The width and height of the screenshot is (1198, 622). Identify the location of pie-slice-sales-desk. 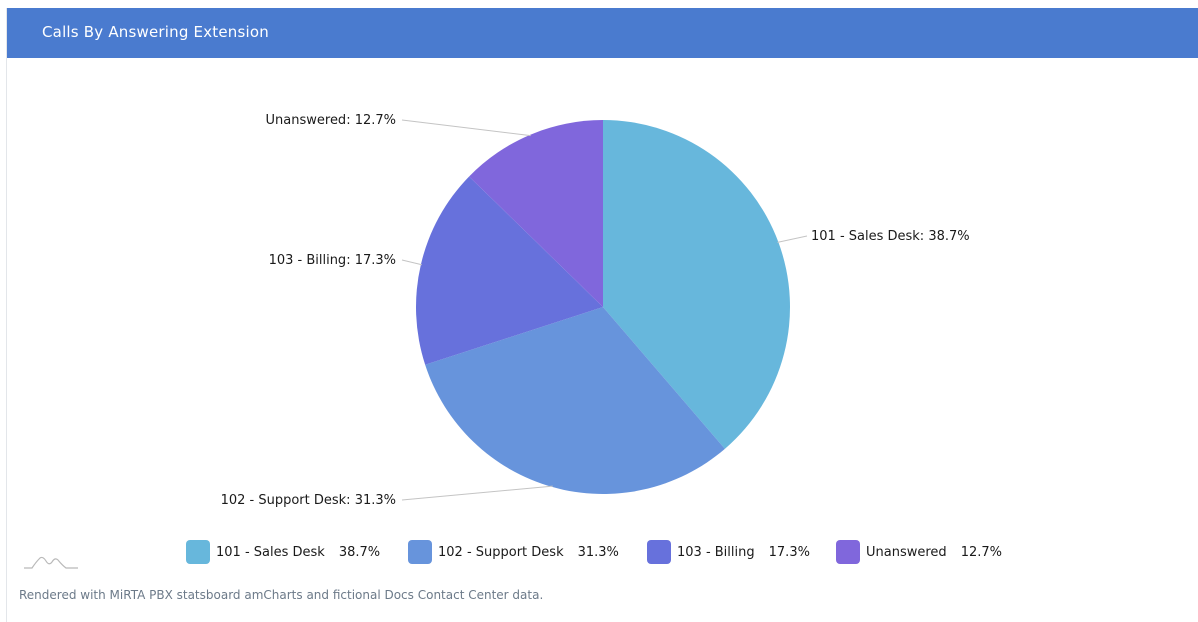
(696, 284).